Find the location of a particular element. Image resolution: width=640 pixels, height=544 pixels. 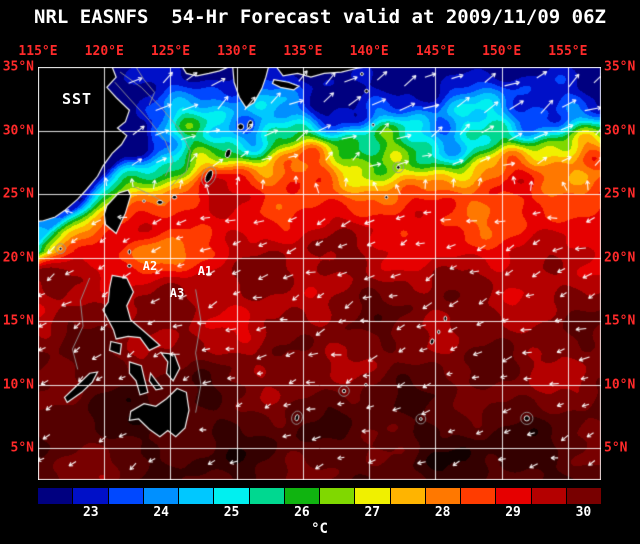

colorbar-unit: °C is located at coordinates (319, 529).